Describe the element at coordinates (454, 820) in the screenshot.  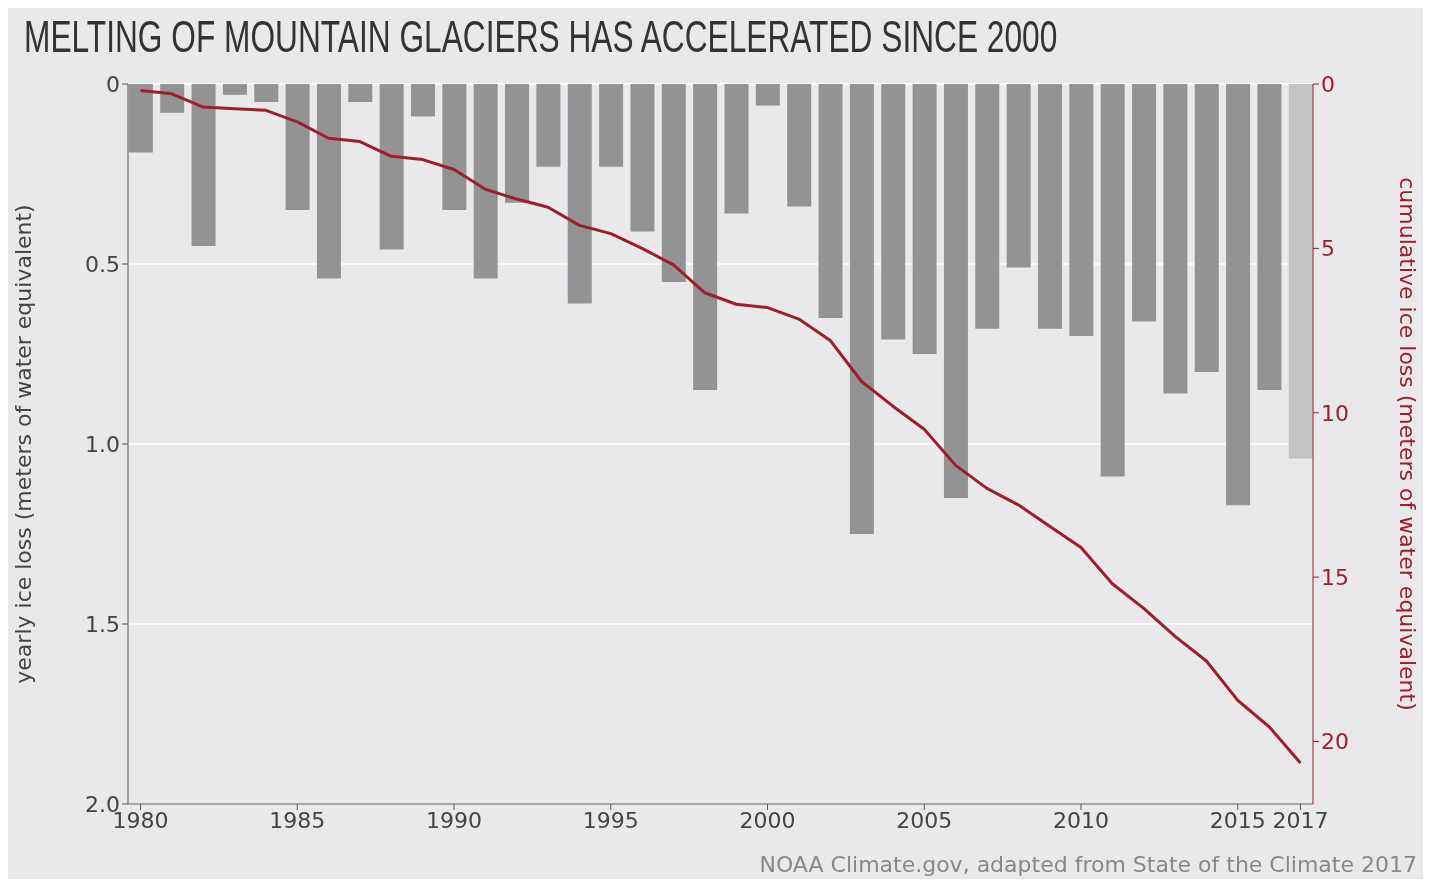
I see `x-tick-label: 1990` at that location.